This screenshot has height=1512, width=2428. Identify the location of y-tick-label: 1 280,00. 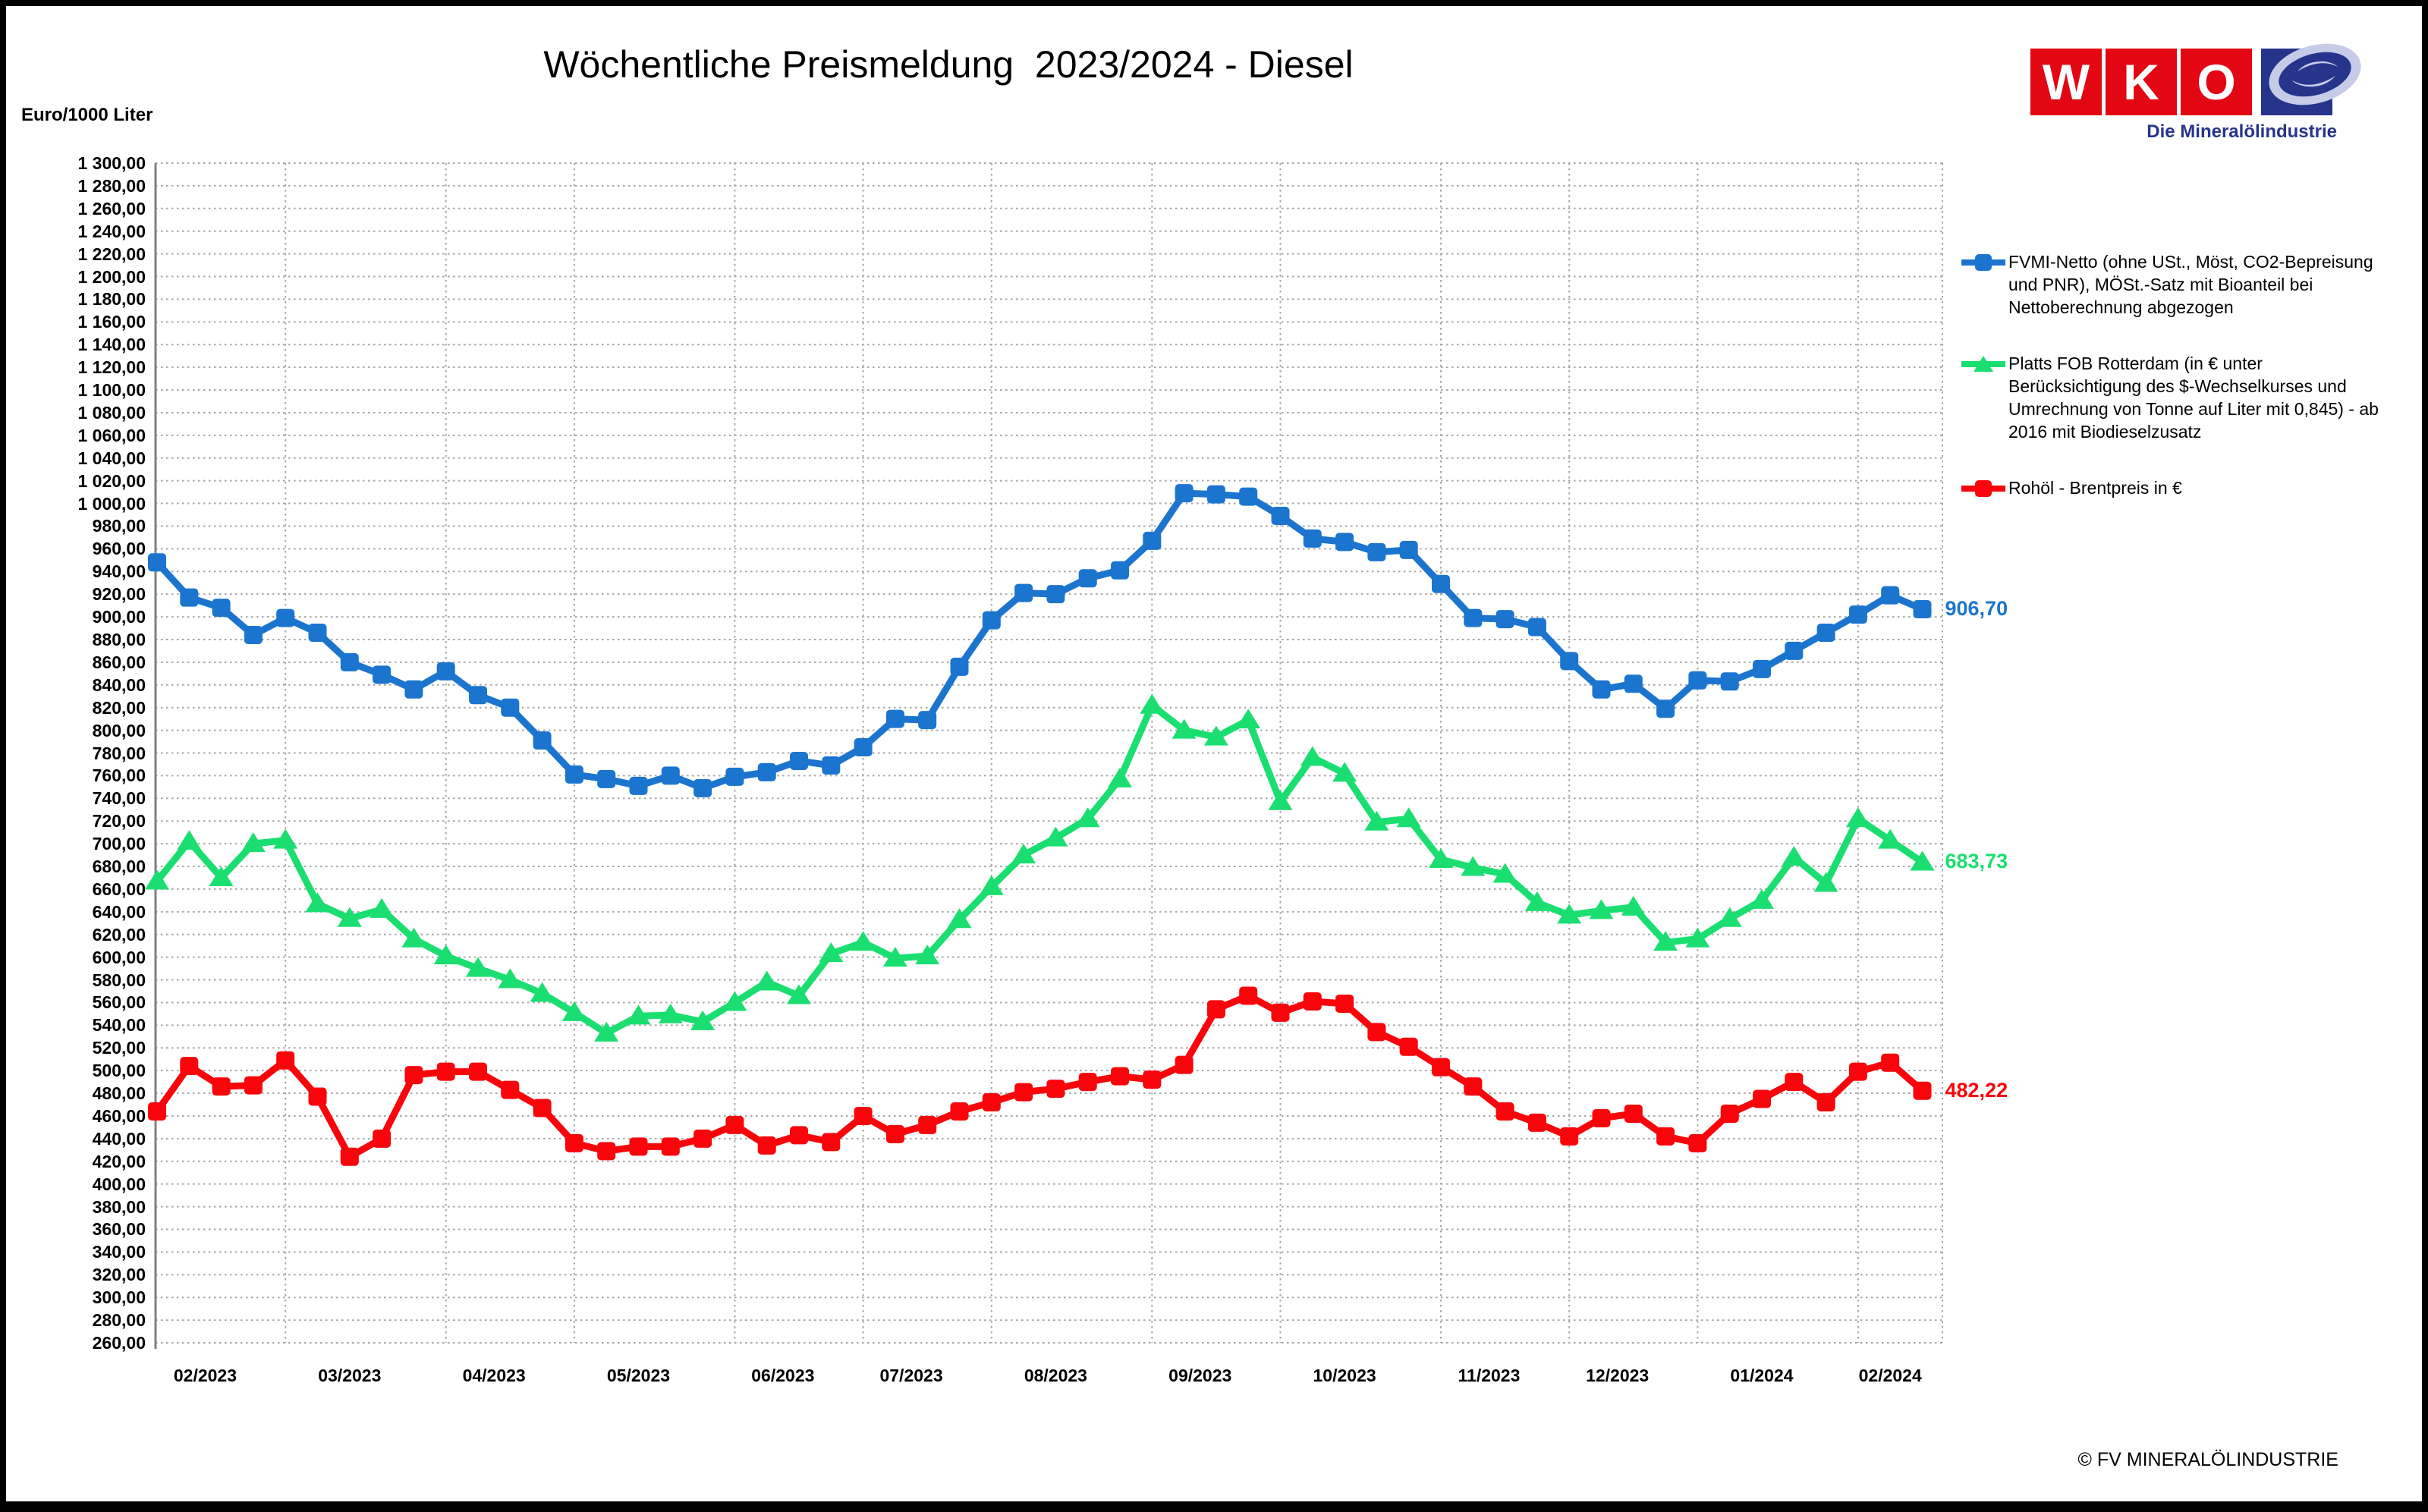
(111, 185).